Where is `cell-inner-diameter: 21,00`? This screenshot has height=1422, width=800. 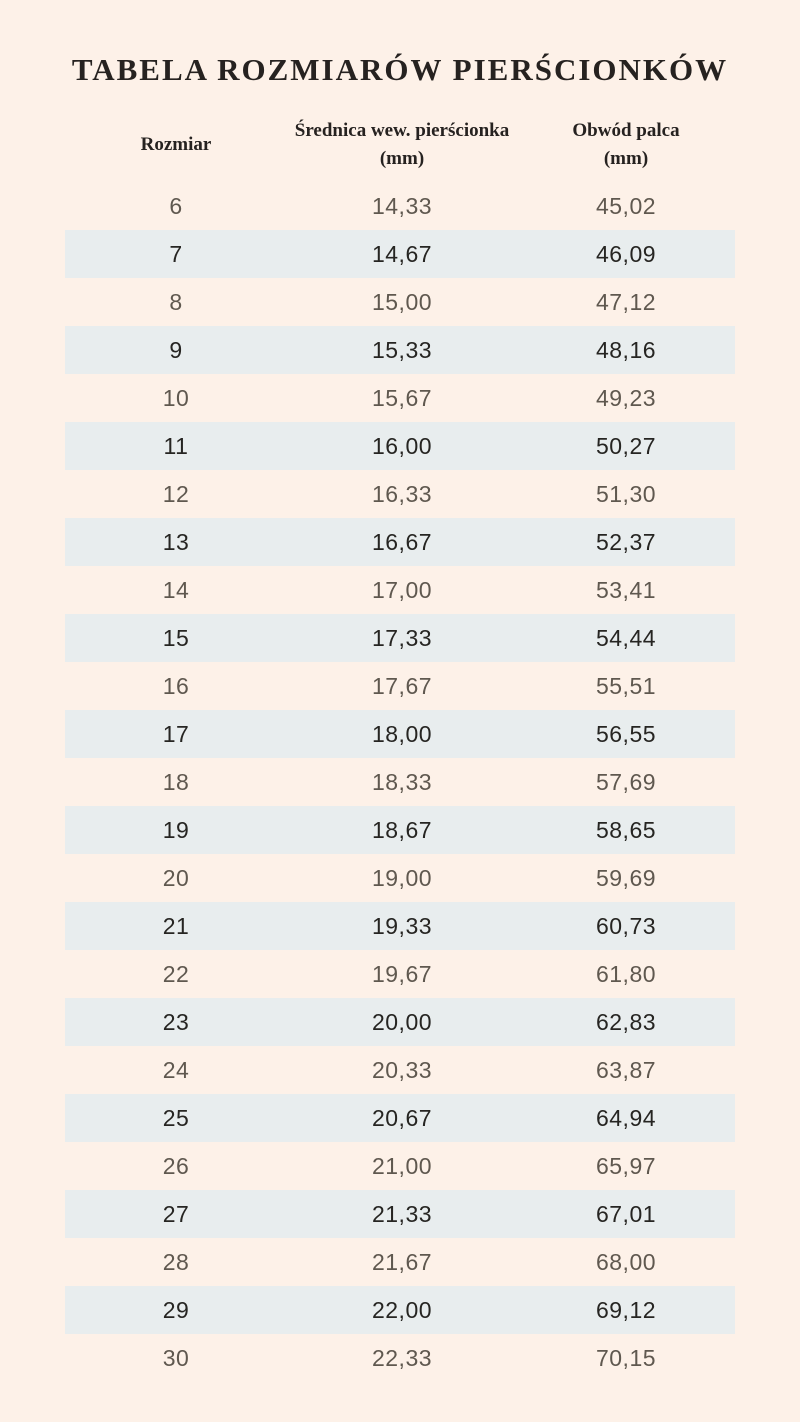 cell-inner-diameter: 21,00 is located at coordinates (402, 1165).